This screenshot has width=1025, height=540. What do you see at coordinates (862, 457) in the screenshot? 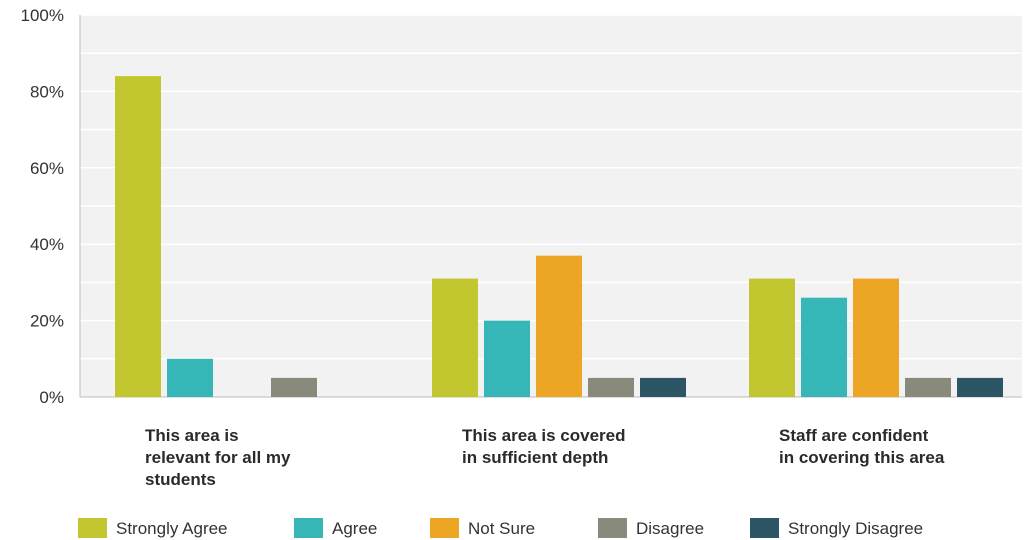
I see `category-label-line: in covering this area` at bounding box center [862, 457].